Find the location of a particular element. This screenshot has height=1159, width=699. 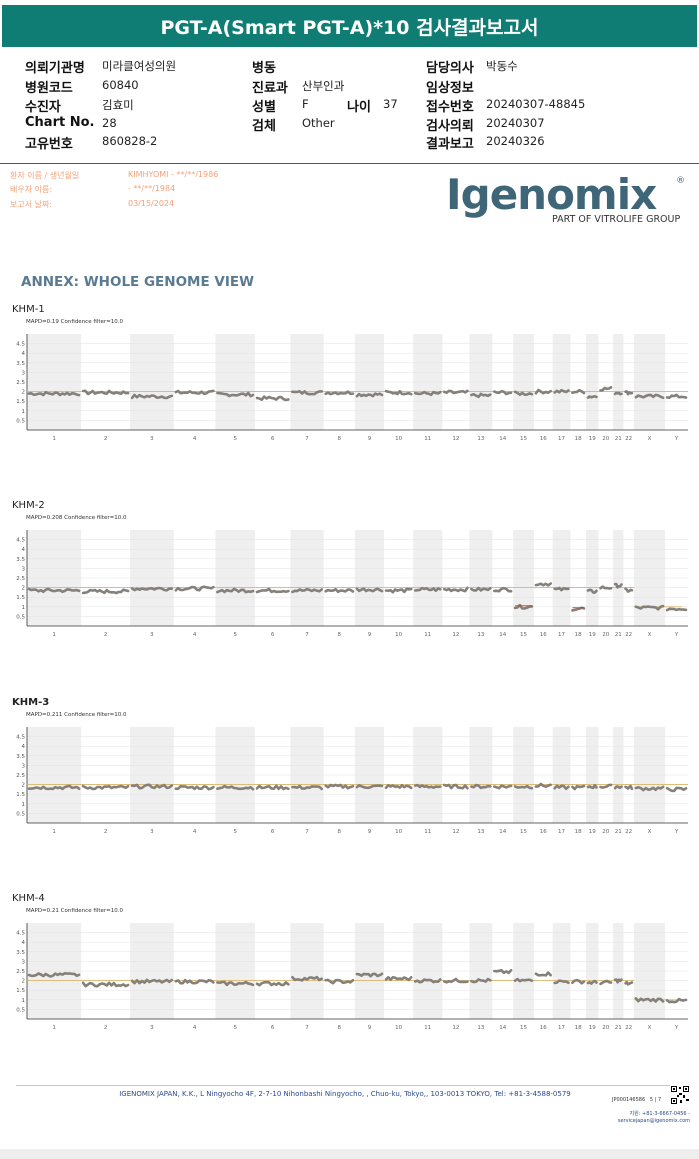

page-number: 5 | 7 is located at coordinates (655, 1100).